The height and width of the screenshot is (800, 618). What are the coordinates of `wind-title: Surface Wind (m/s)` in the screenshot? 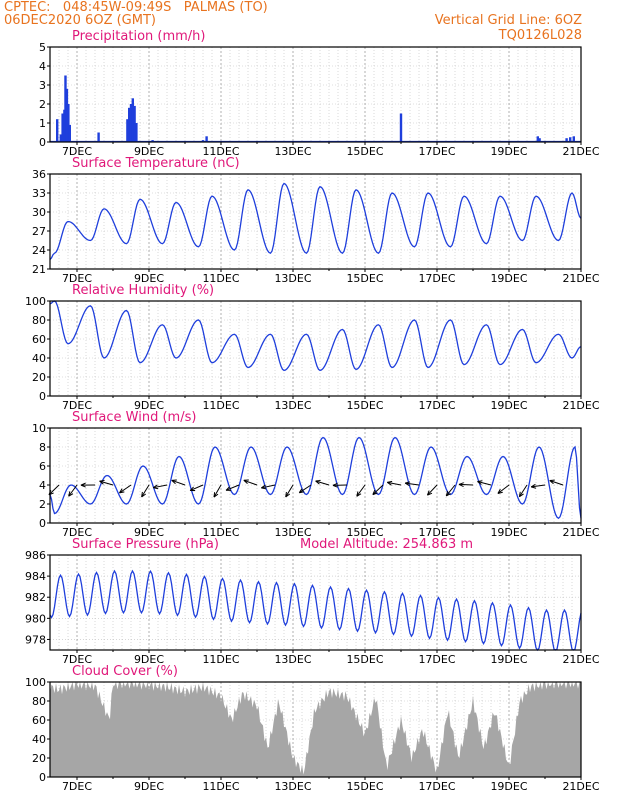 It's located at (134, 417).